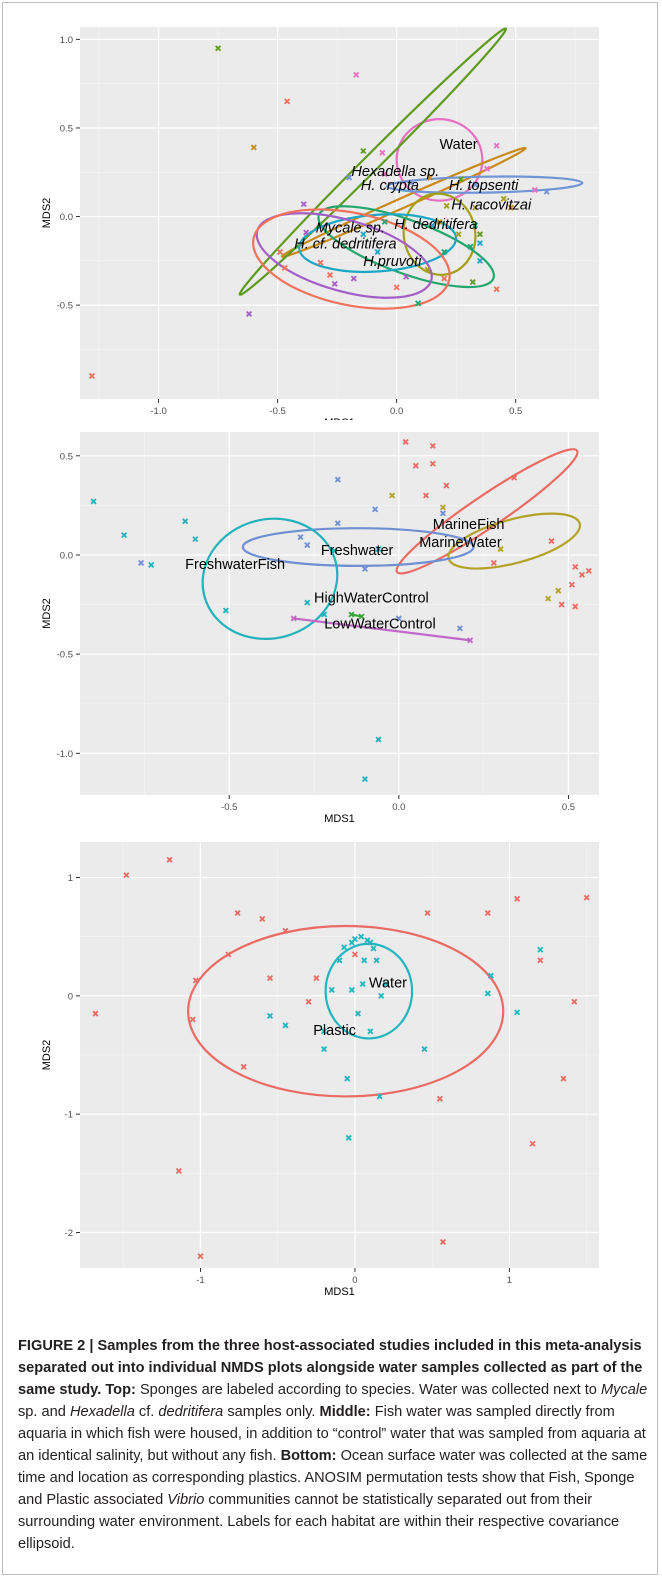 The width and height of the screenshot is (662, 1579). I want to click on label-mycale-sp: Mycale sp., so click(350, 228).